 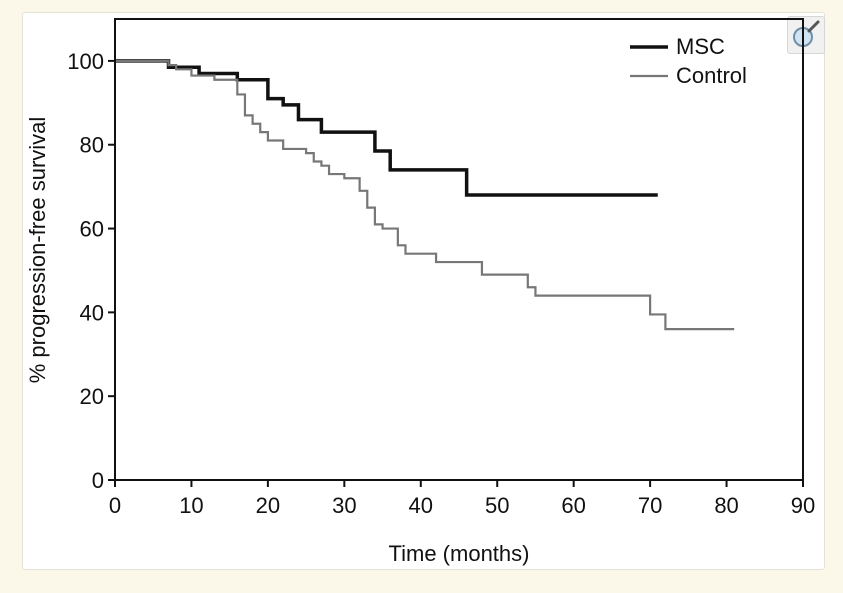 What do you see at coordinates (92, 229) in the screenshot?
I see `y-tick-label: 60` at bounding box center [92, 229].